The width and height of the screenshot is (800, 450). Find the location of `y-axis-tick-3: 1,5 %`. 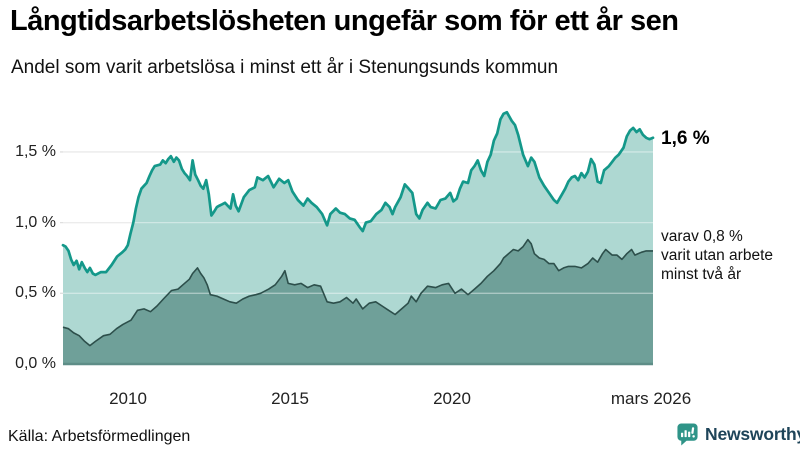

y-axis-tick-3: 1,5 % is located at coordinates (35, 151).